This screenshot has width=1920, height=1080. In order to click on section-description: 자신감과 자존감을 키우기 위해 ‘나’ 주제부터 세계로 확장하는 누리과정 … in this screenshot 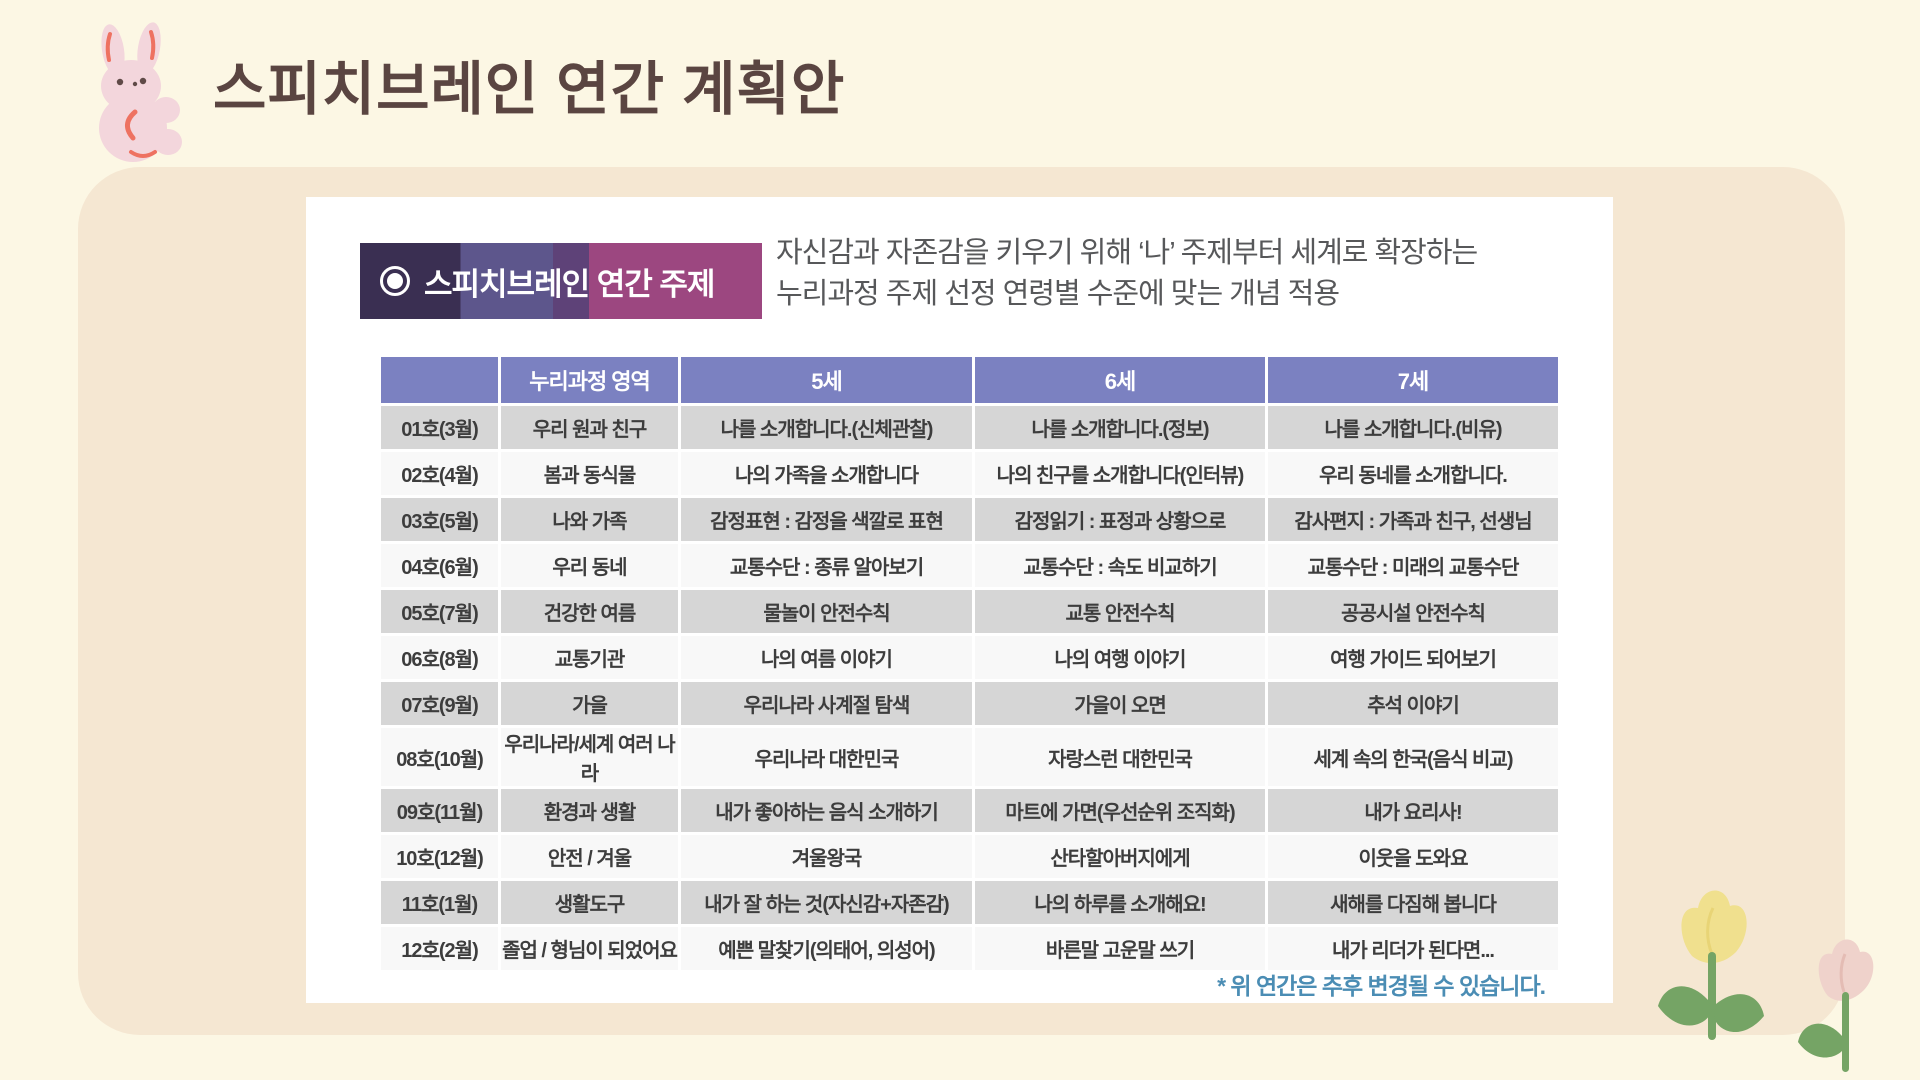, I will do `click(1176, 274)`.